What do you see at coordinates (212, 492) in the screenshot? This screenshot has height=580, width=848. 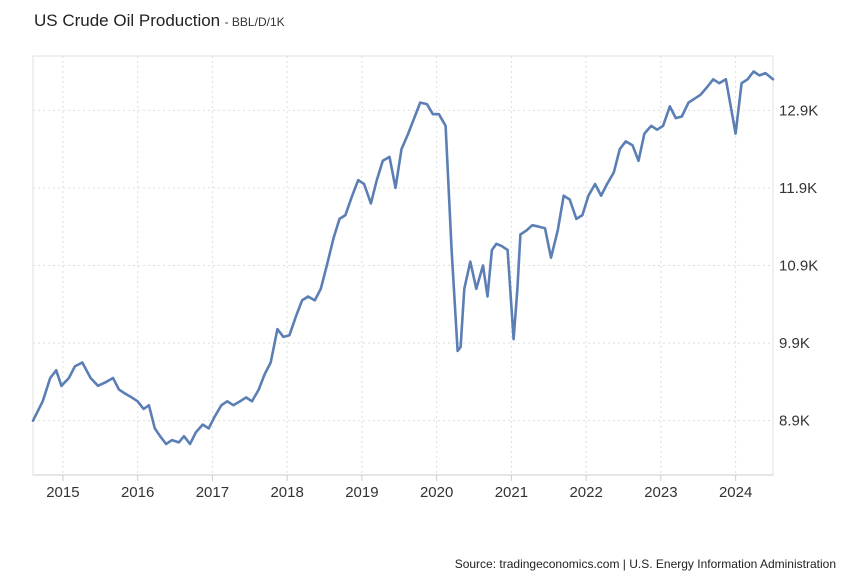 I see `x-tick-label: 2017` at bounding box center [212, 492].